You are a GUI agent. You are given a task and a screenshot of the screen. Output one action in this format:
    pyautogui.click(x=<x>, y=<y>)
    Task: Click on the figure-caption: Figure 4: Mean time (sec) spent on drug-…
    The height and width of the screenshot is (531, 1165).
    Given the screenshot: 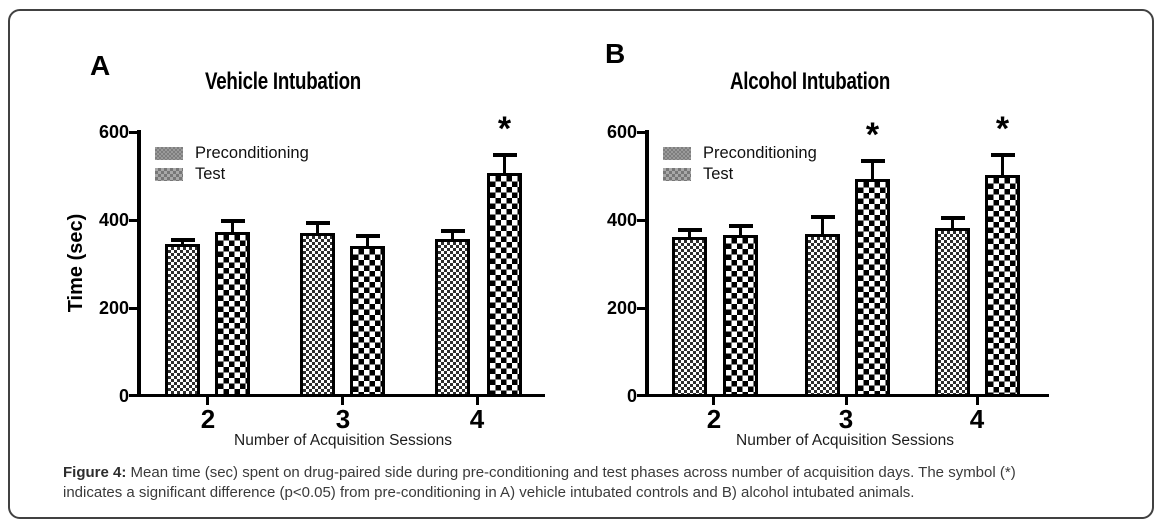 What is the action you would take?
    pyautogui.click(x=565, y=482)
    